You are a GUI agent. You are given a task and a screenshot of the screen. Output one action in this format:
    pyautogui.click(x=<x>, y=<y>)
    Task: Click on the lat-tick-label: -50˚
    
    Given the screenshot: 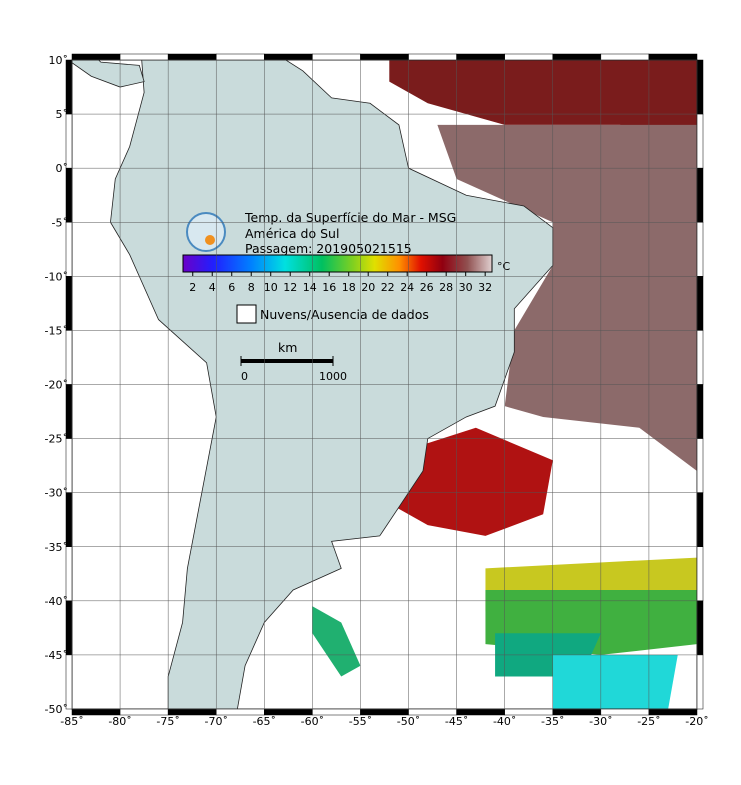 What is the action you would take?
    pyautogui.click(x=56, y=709)
    